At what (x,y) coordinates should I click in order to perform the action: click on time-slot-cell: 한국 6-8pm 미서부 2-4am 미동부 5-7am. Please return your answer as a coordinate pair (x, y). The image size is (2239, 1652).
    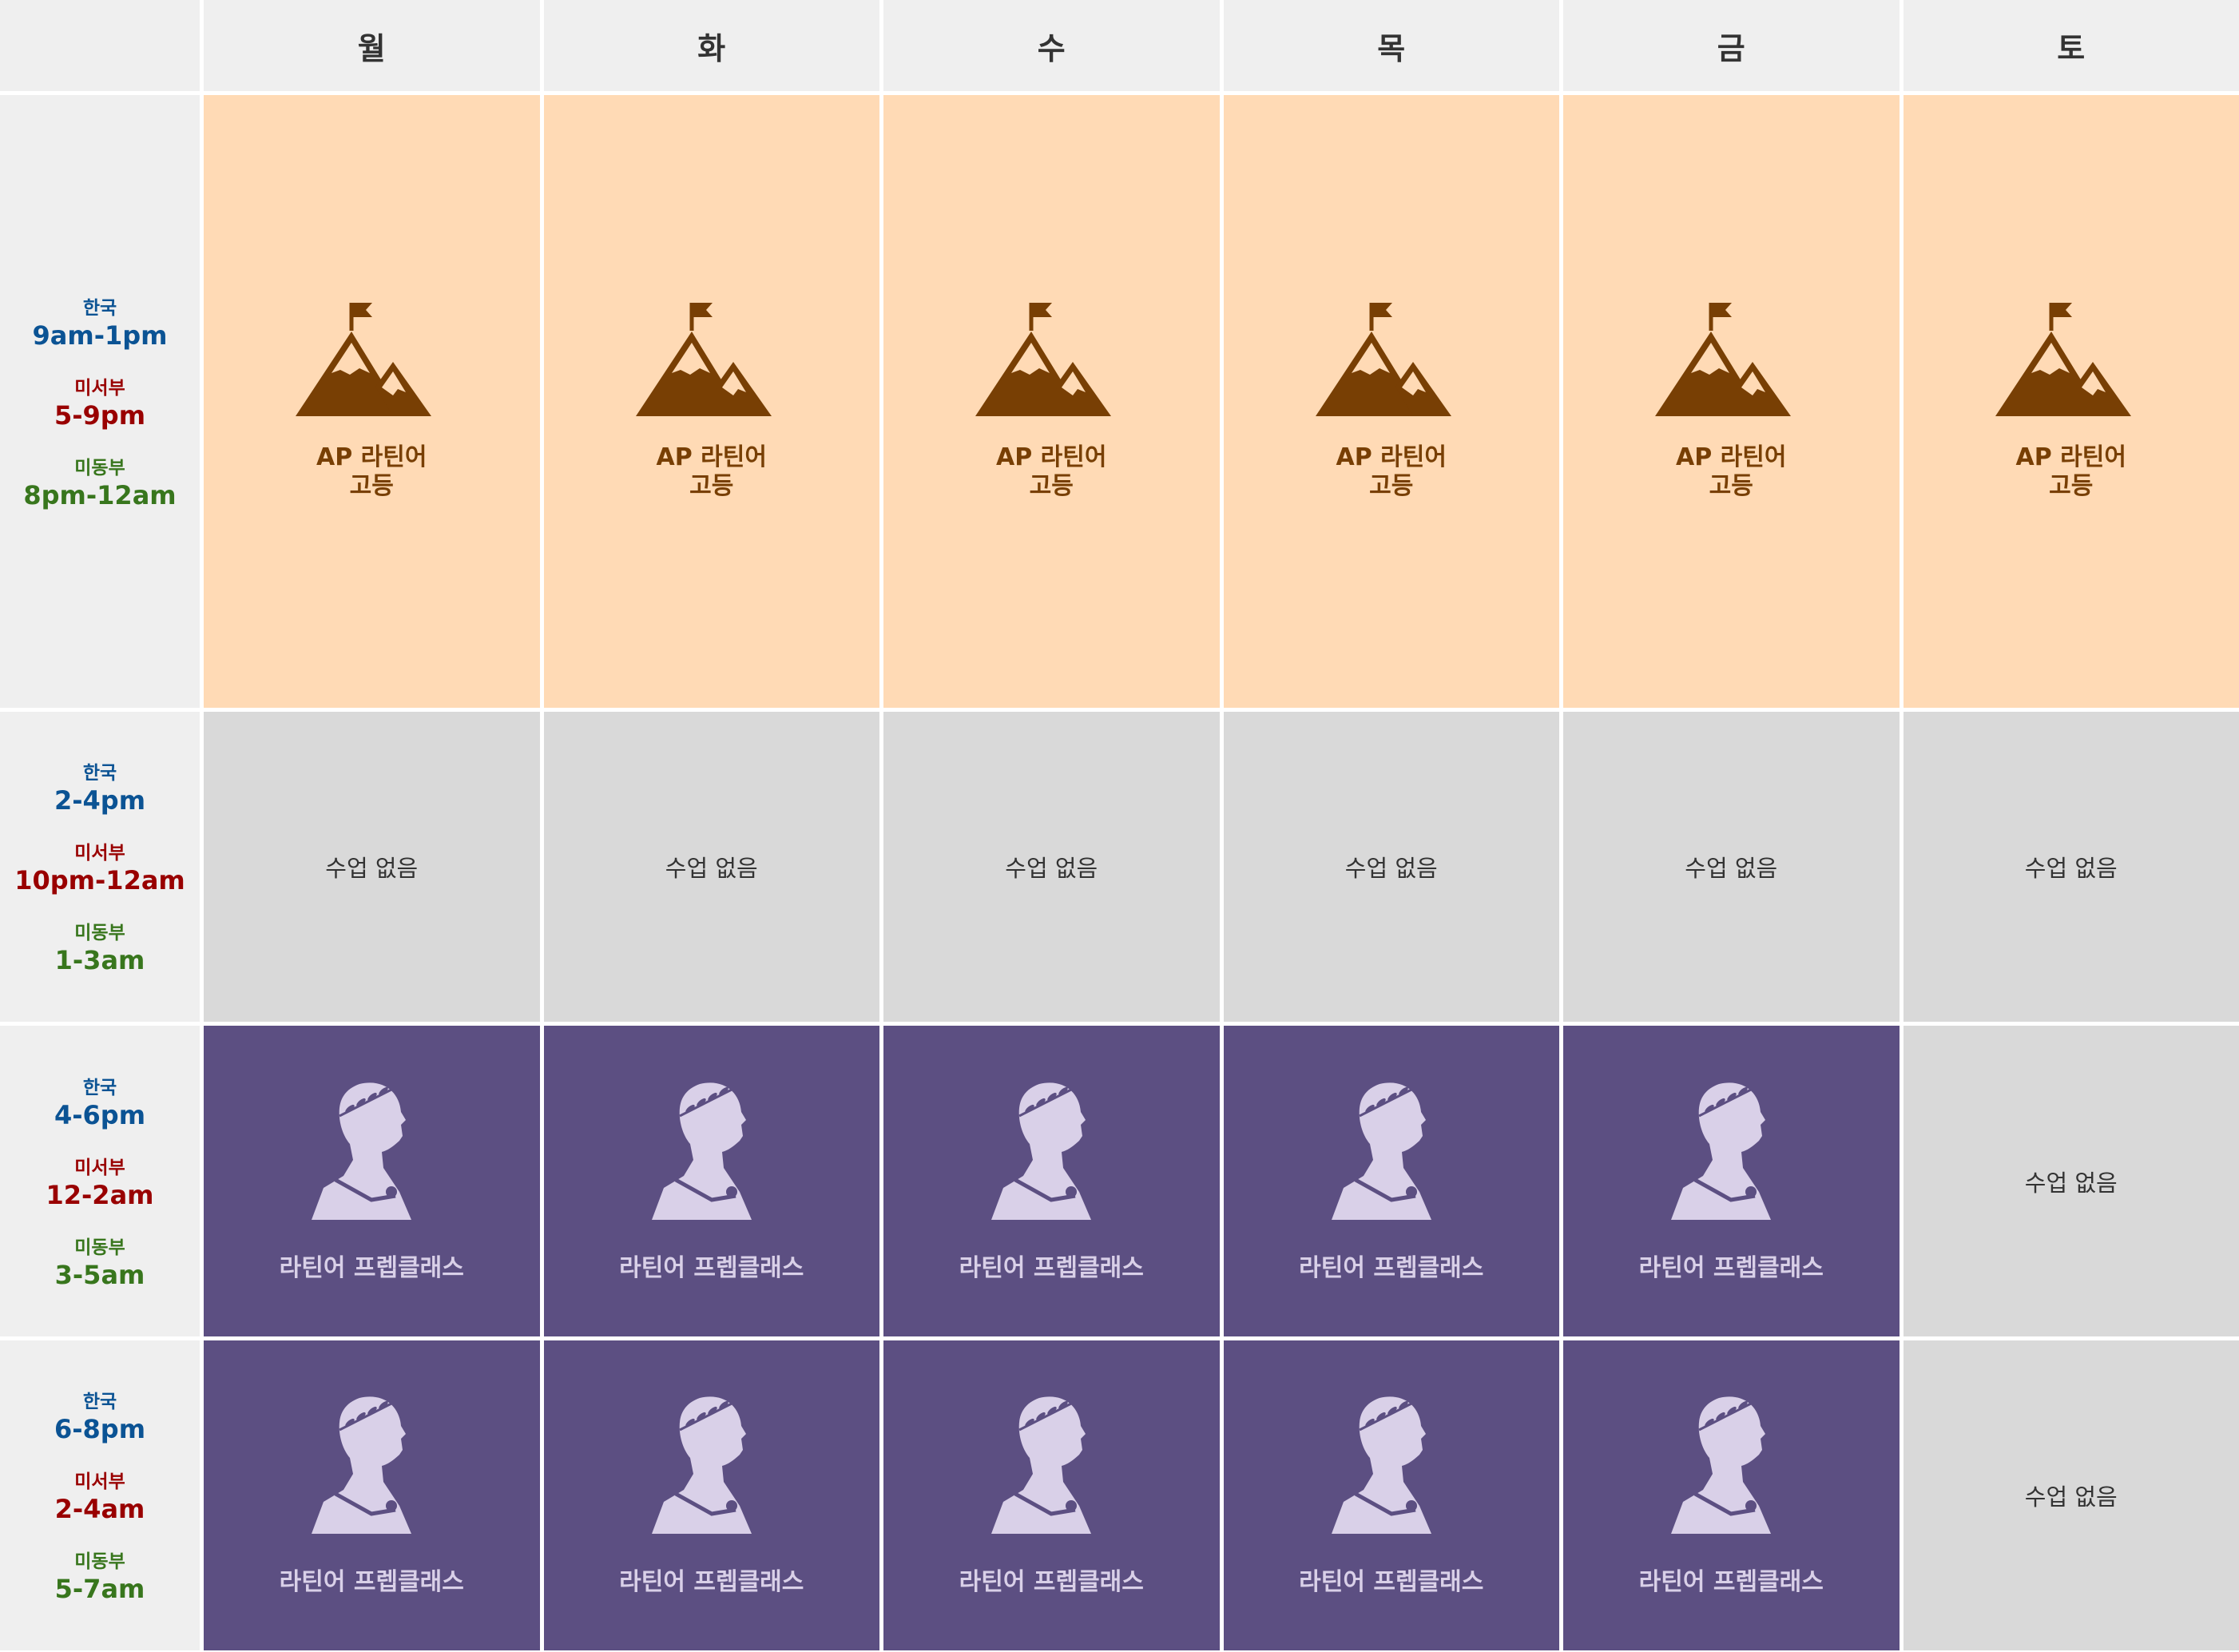
    Looking at the image, I should click on (100, 1495).